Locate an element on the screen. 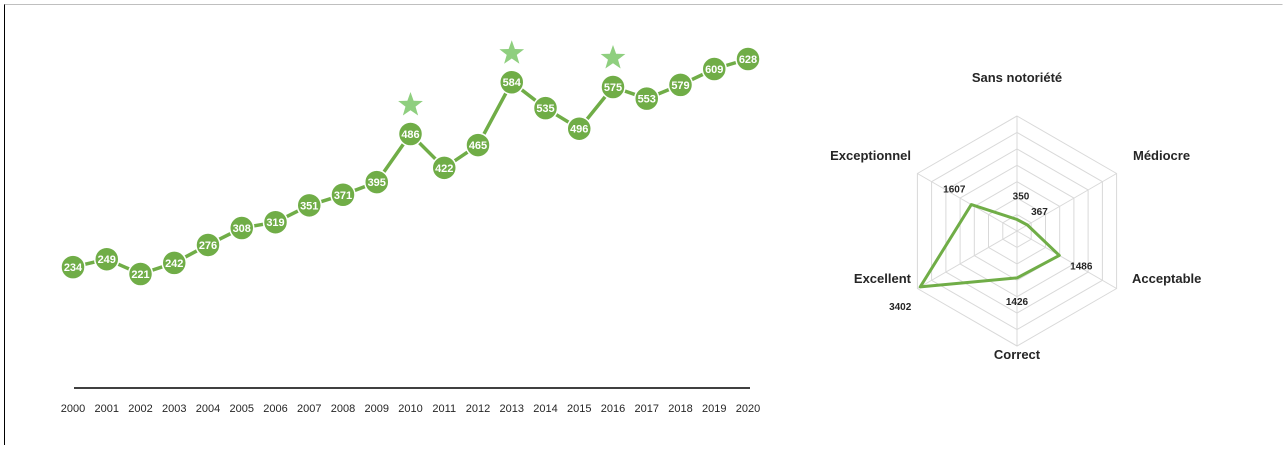 The height and width of the screenshot is (450, 1288). data-label: 553 is located at coordinates (647, 100).